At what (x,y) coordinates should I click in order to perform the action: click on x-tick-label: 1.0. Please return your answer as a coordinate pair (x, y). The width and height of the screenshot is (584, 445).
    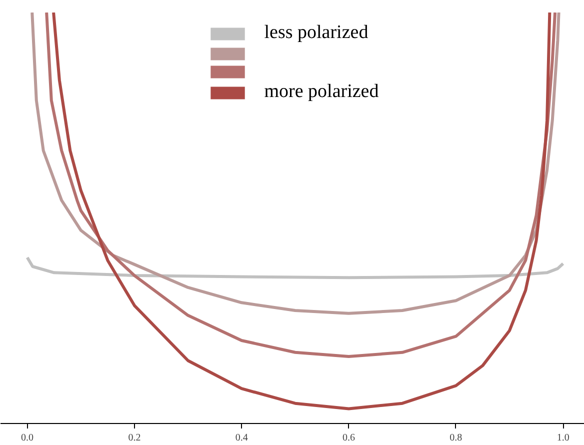
    Looking at the image, I should click on (563, 438).